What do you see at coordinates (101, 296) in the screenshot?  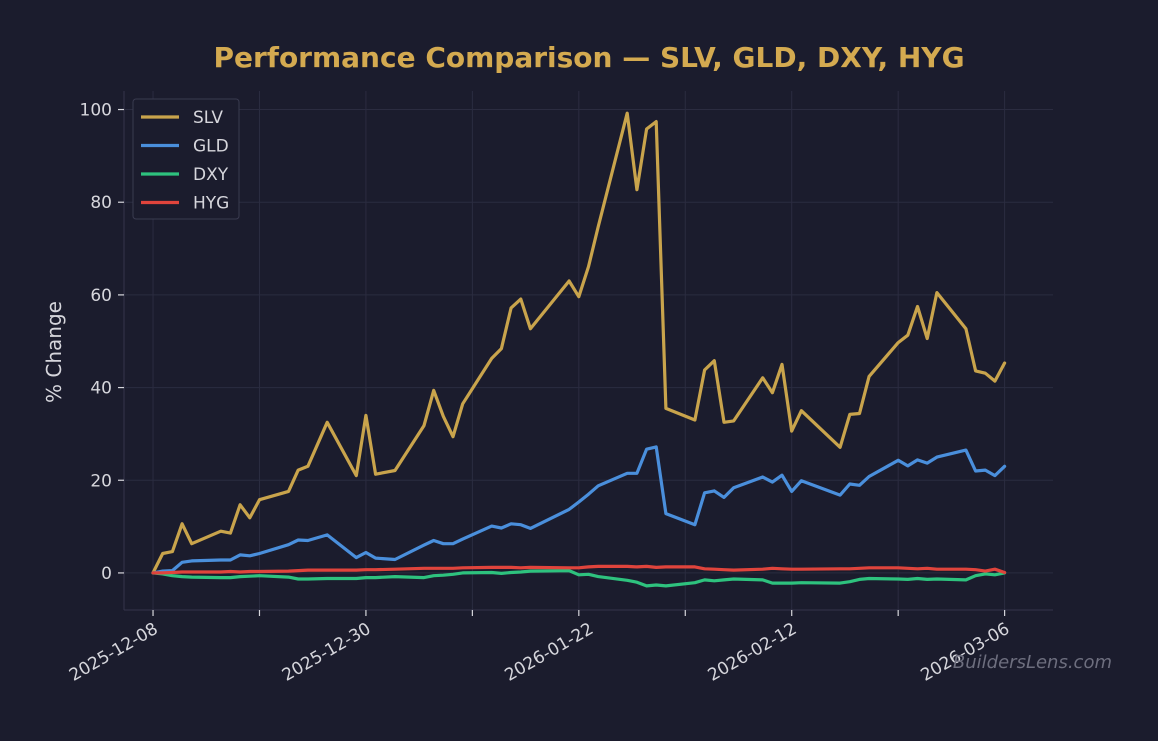 I see `y-tick-label: 60` at bounding box center [101, 296].